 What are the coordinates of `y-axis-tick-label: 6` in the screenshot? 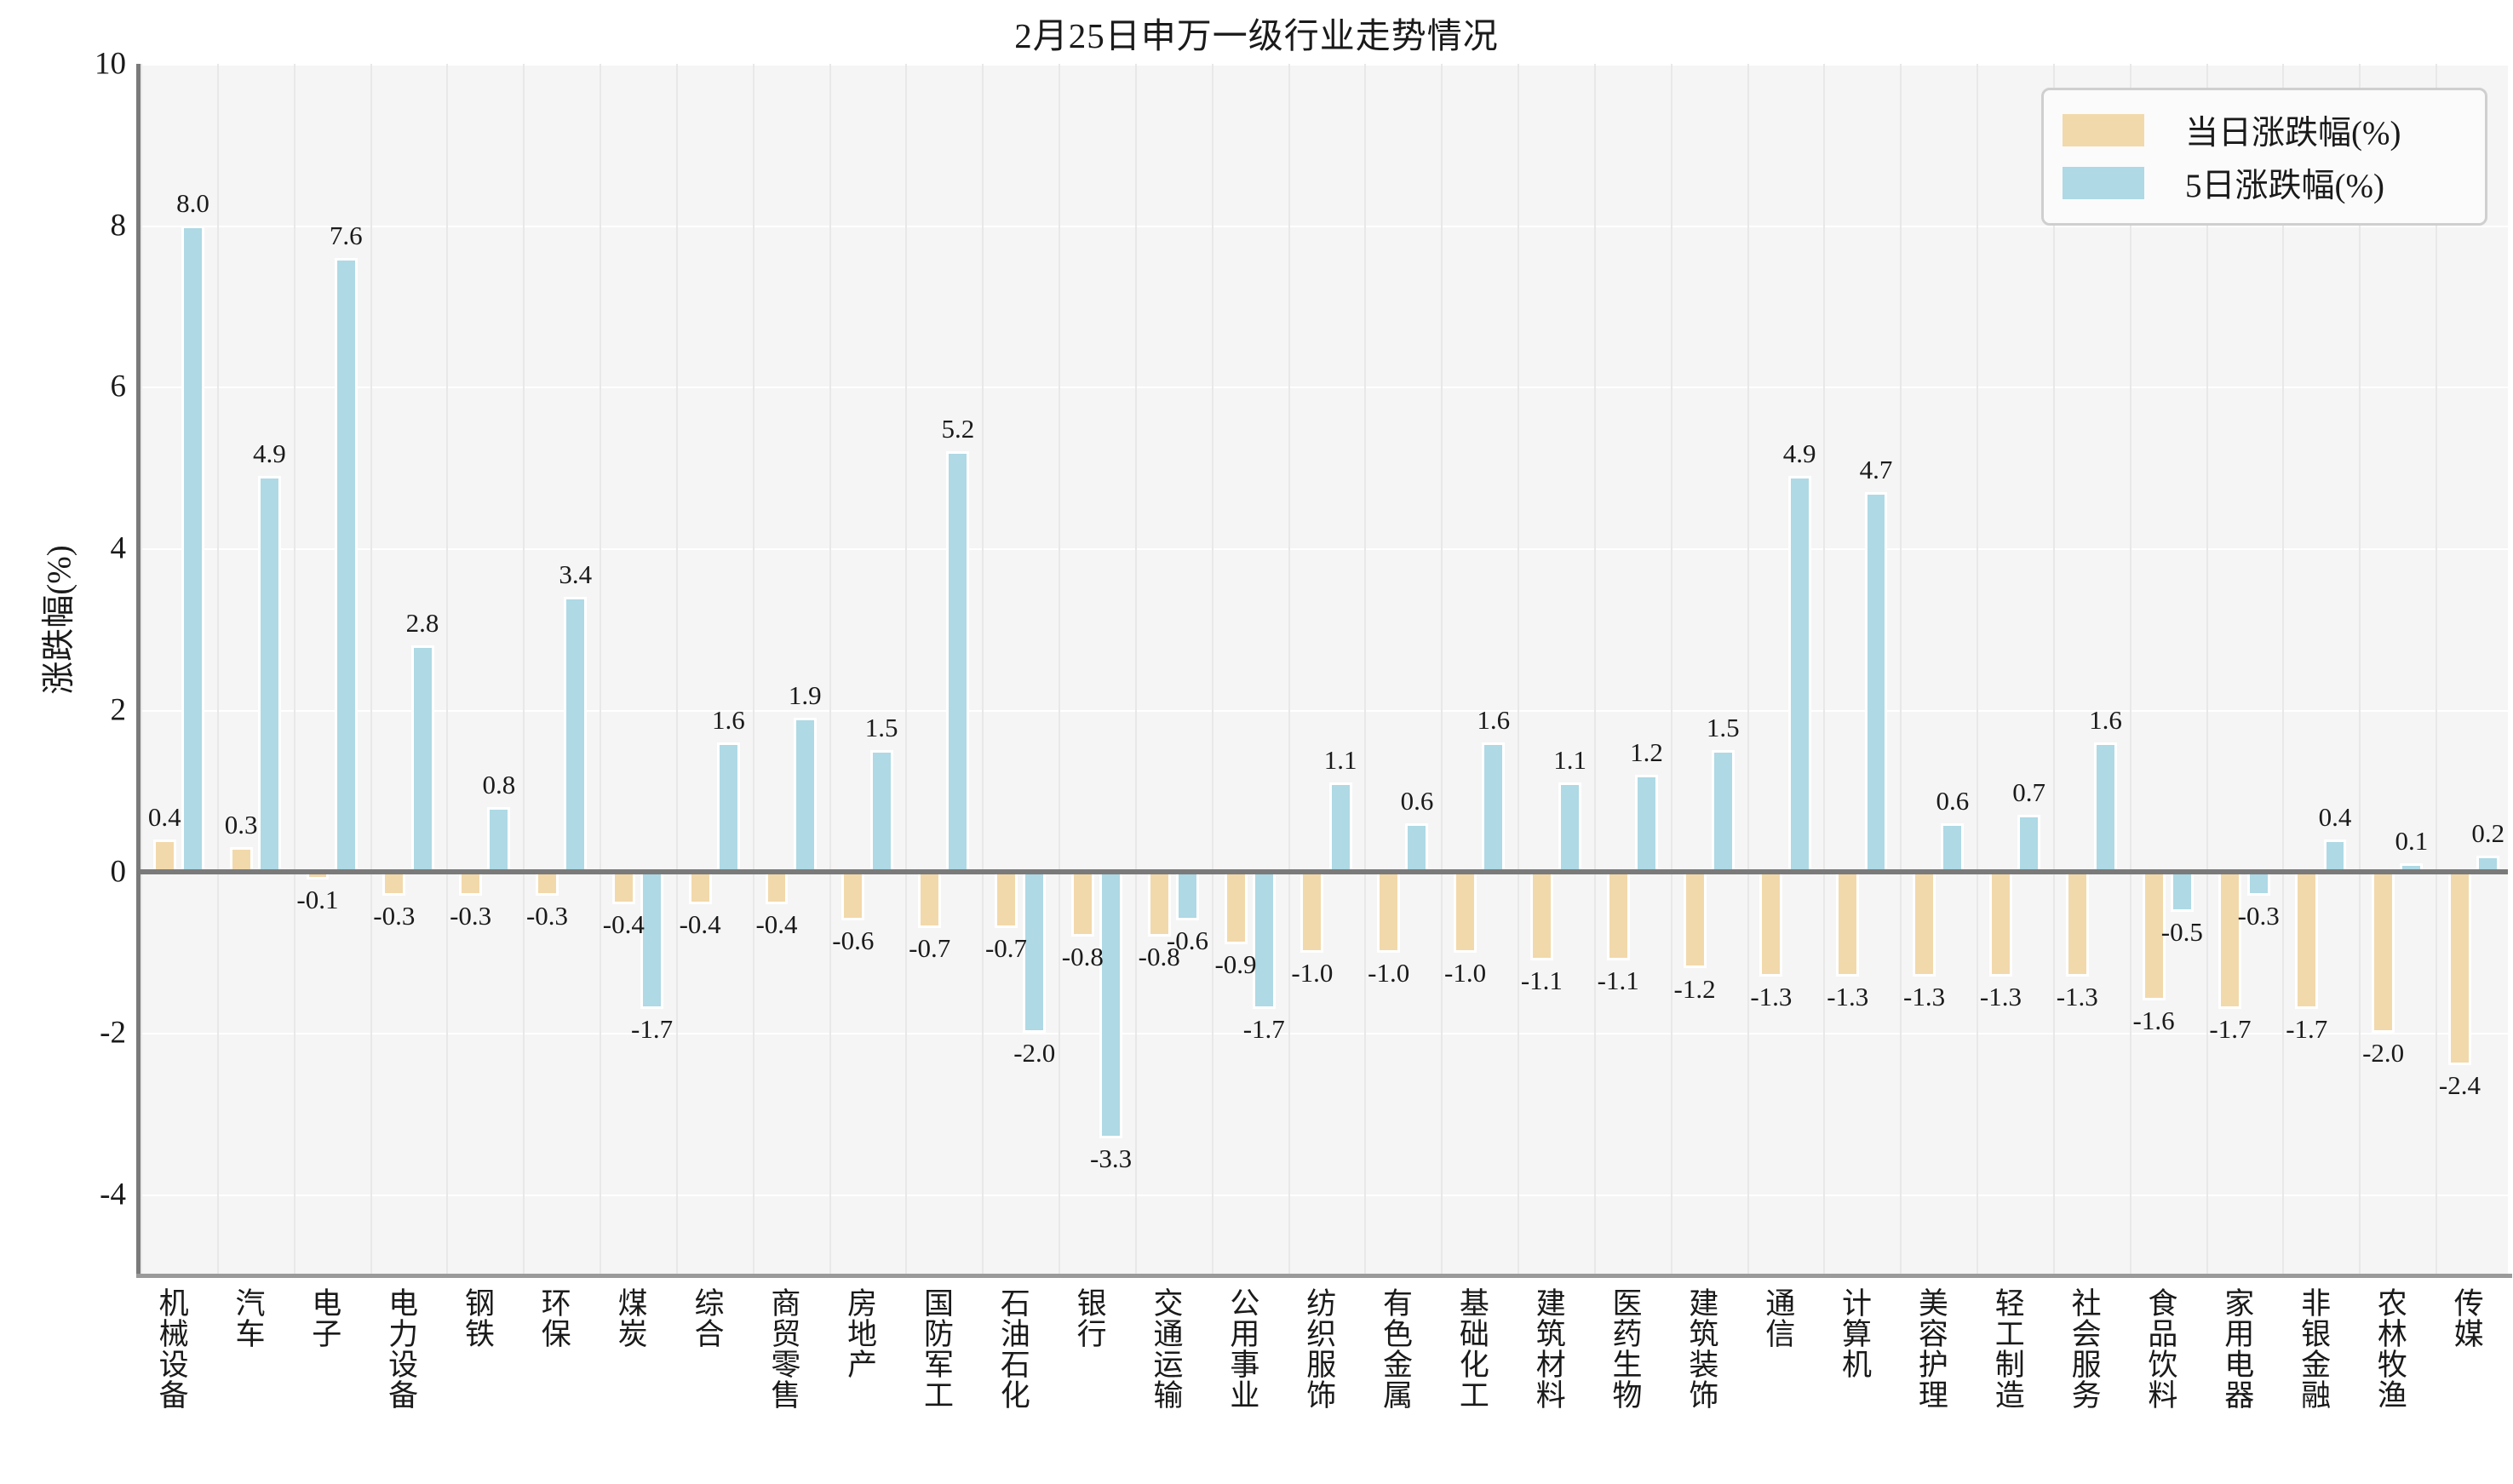 It's located at (119, 386).